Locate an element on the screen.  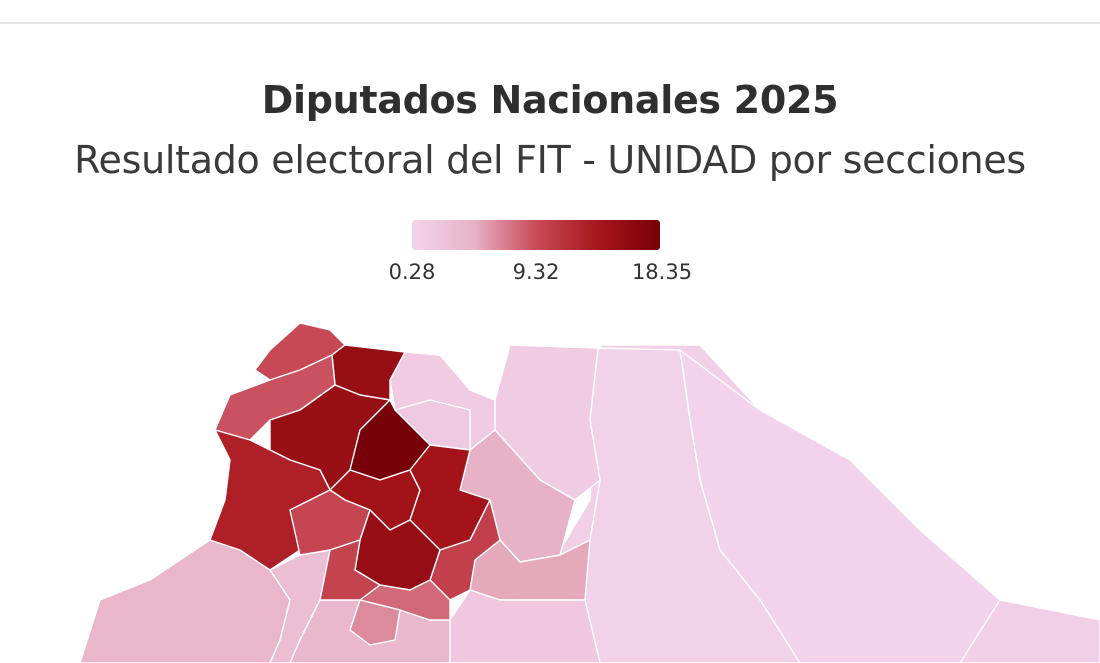
region-south-pale-strip is located at coordinates (525, 626).